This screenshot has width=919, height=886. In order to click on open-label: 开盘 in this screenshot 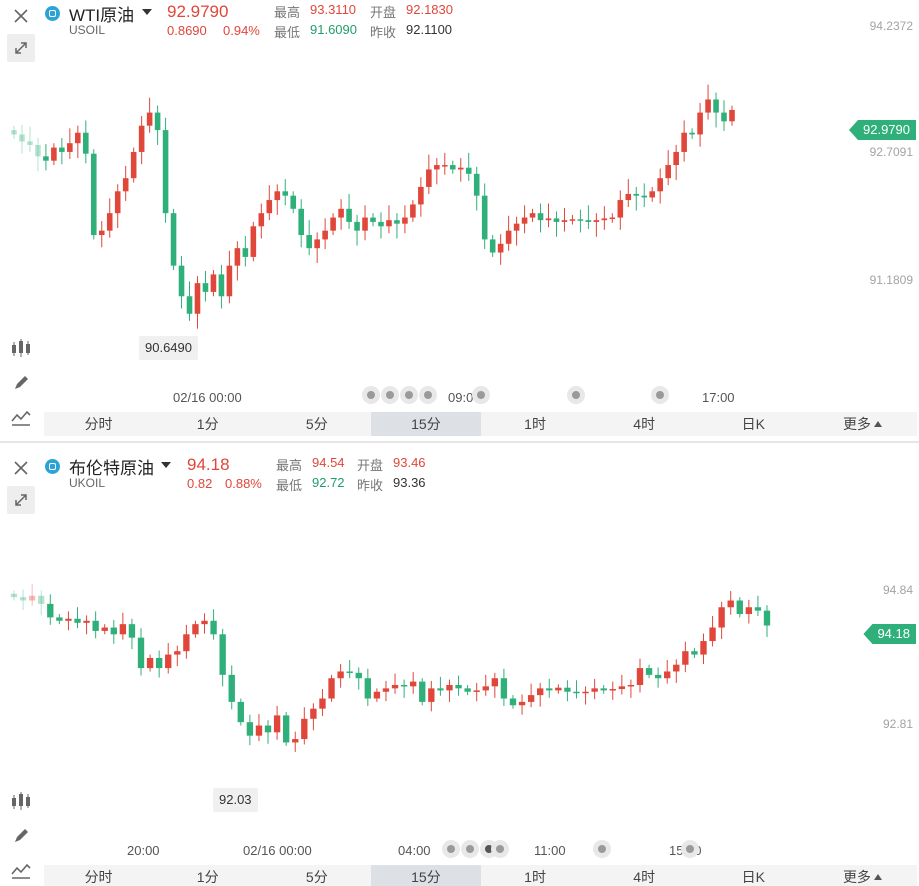, I will do `click(370, 465)`.